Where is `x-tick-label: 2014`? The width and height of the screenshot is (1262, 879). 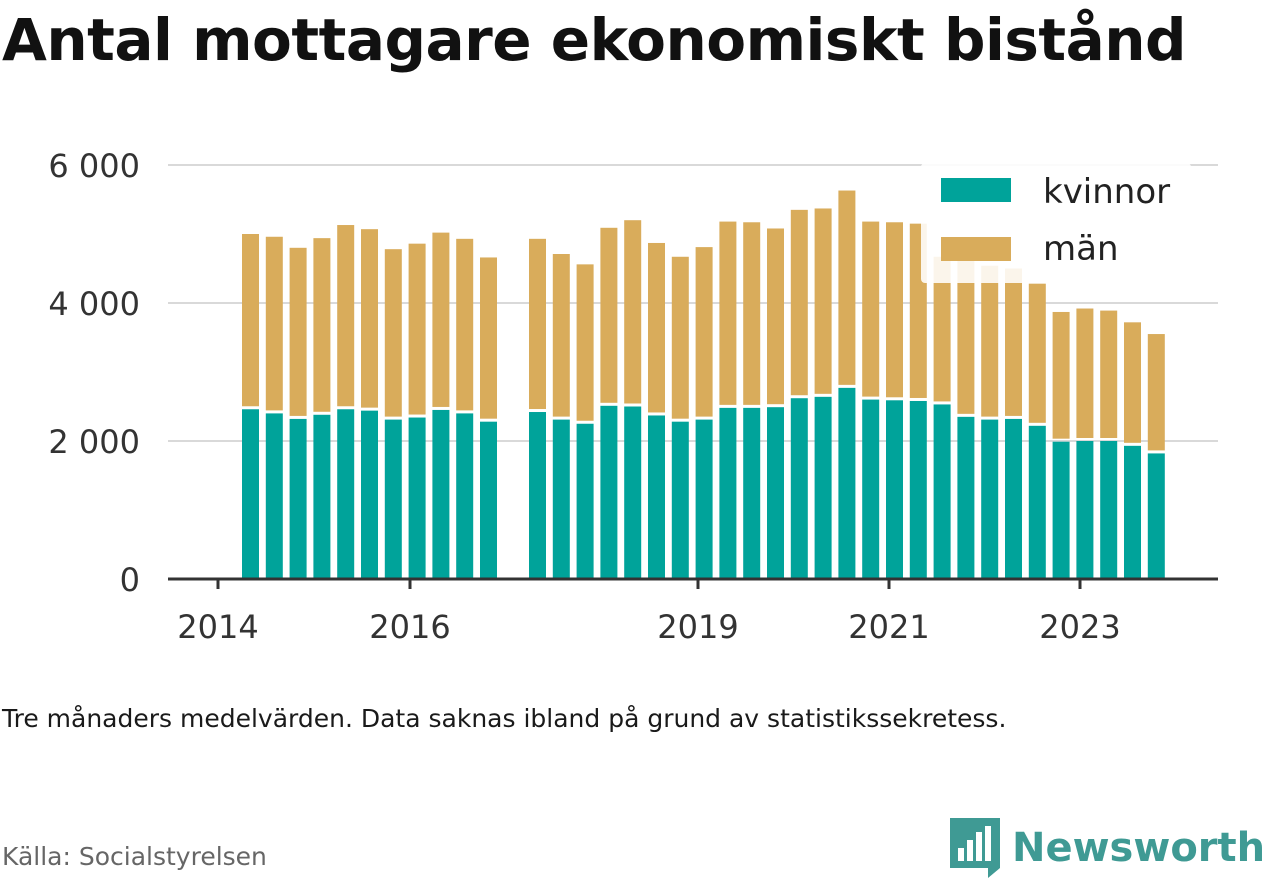 x-tick-label: 2014 is located at coordinates (217, 627).